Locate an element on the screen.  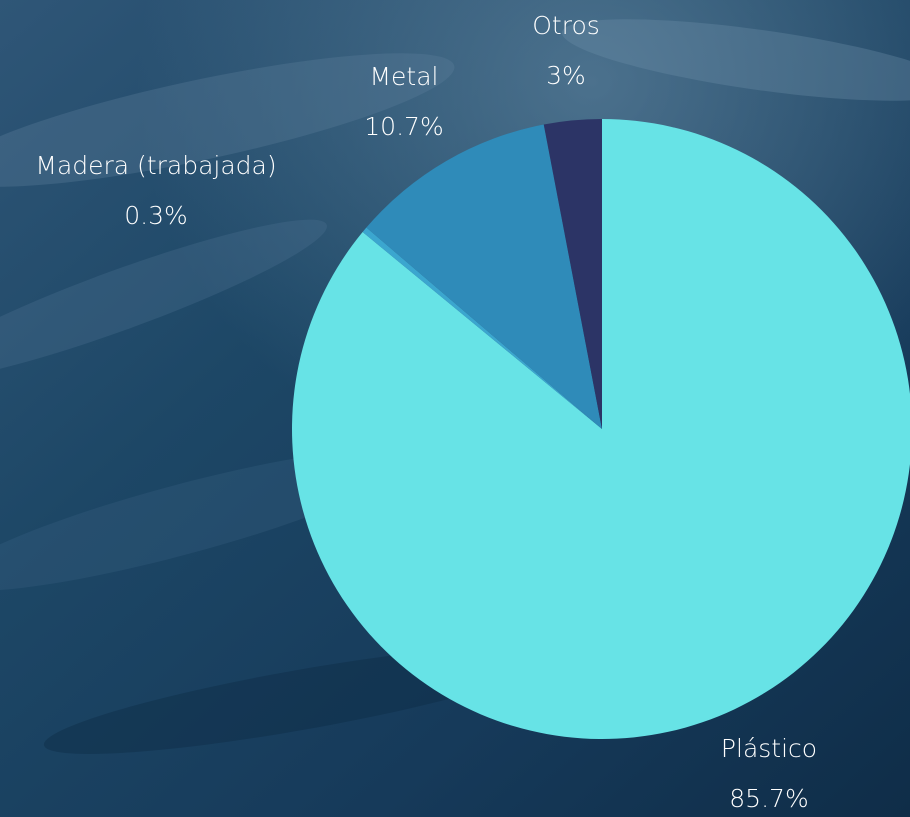
slice-label: Madera (trabajada) is located at coordinates (155, 165).